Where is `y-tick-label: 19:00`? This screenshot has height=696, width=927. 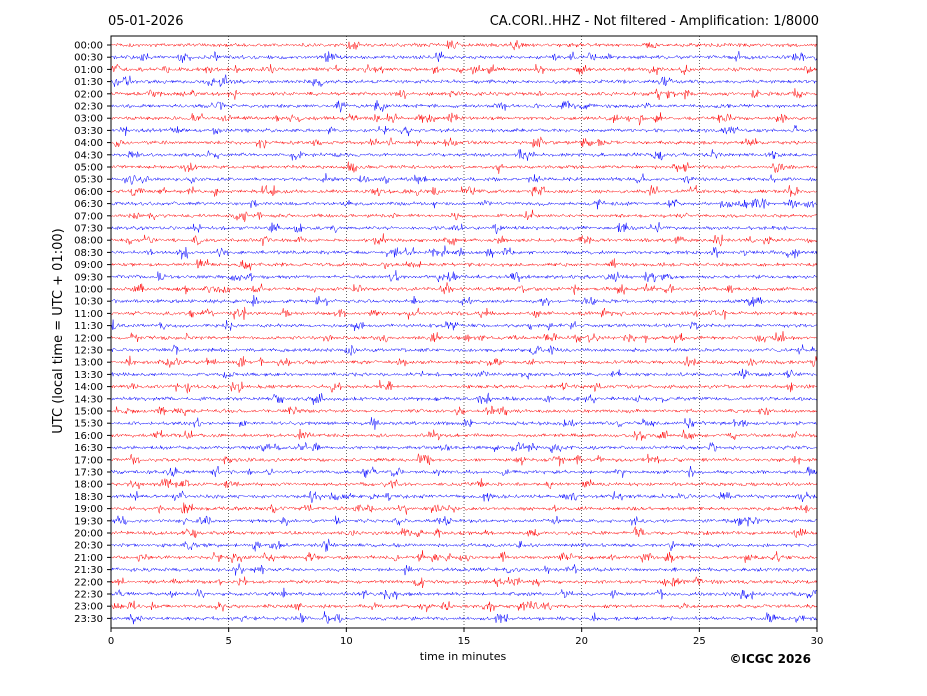 y-tick-label: 19:00 is located at coordinates (88, 509).